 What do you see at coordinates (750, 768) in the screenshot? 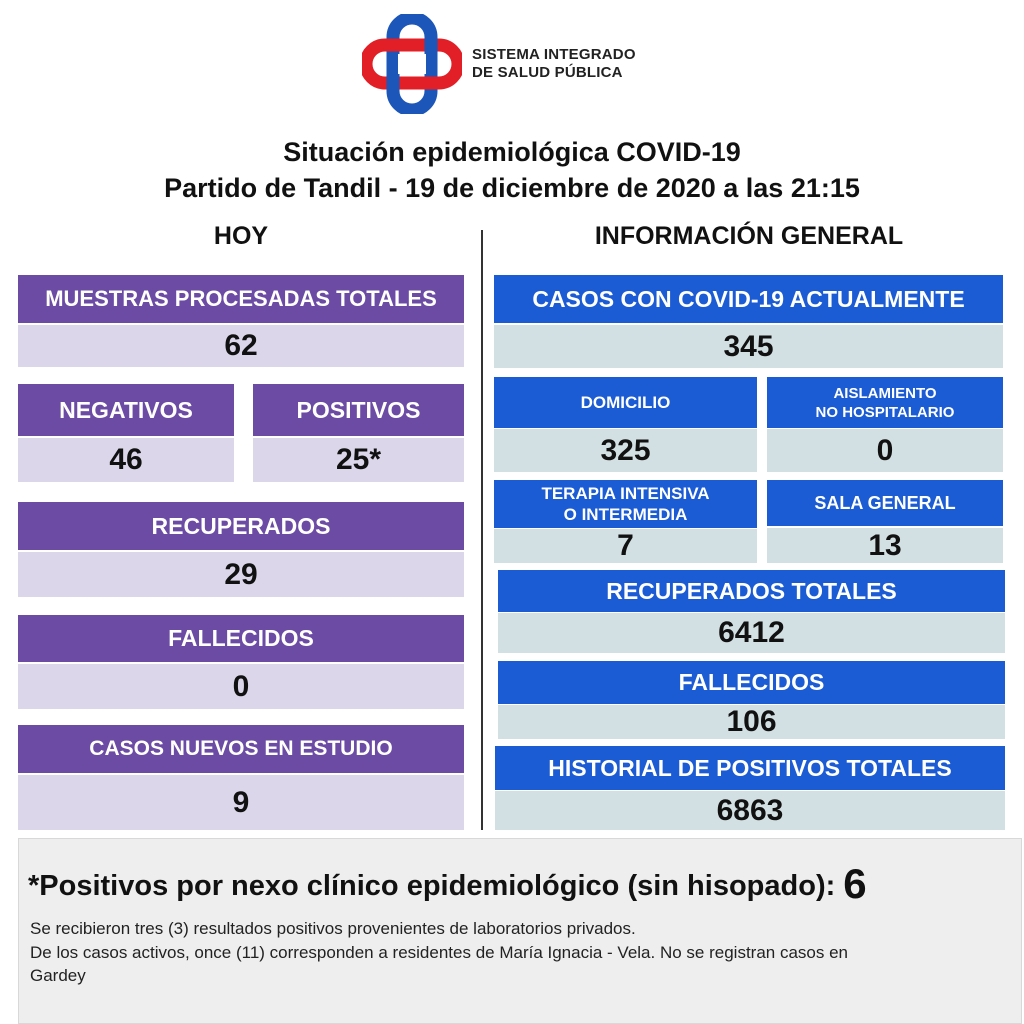
I see `historial-label: HISTORIAL DE POSITIVOS TOTALES` at bounding box center [750, 768].